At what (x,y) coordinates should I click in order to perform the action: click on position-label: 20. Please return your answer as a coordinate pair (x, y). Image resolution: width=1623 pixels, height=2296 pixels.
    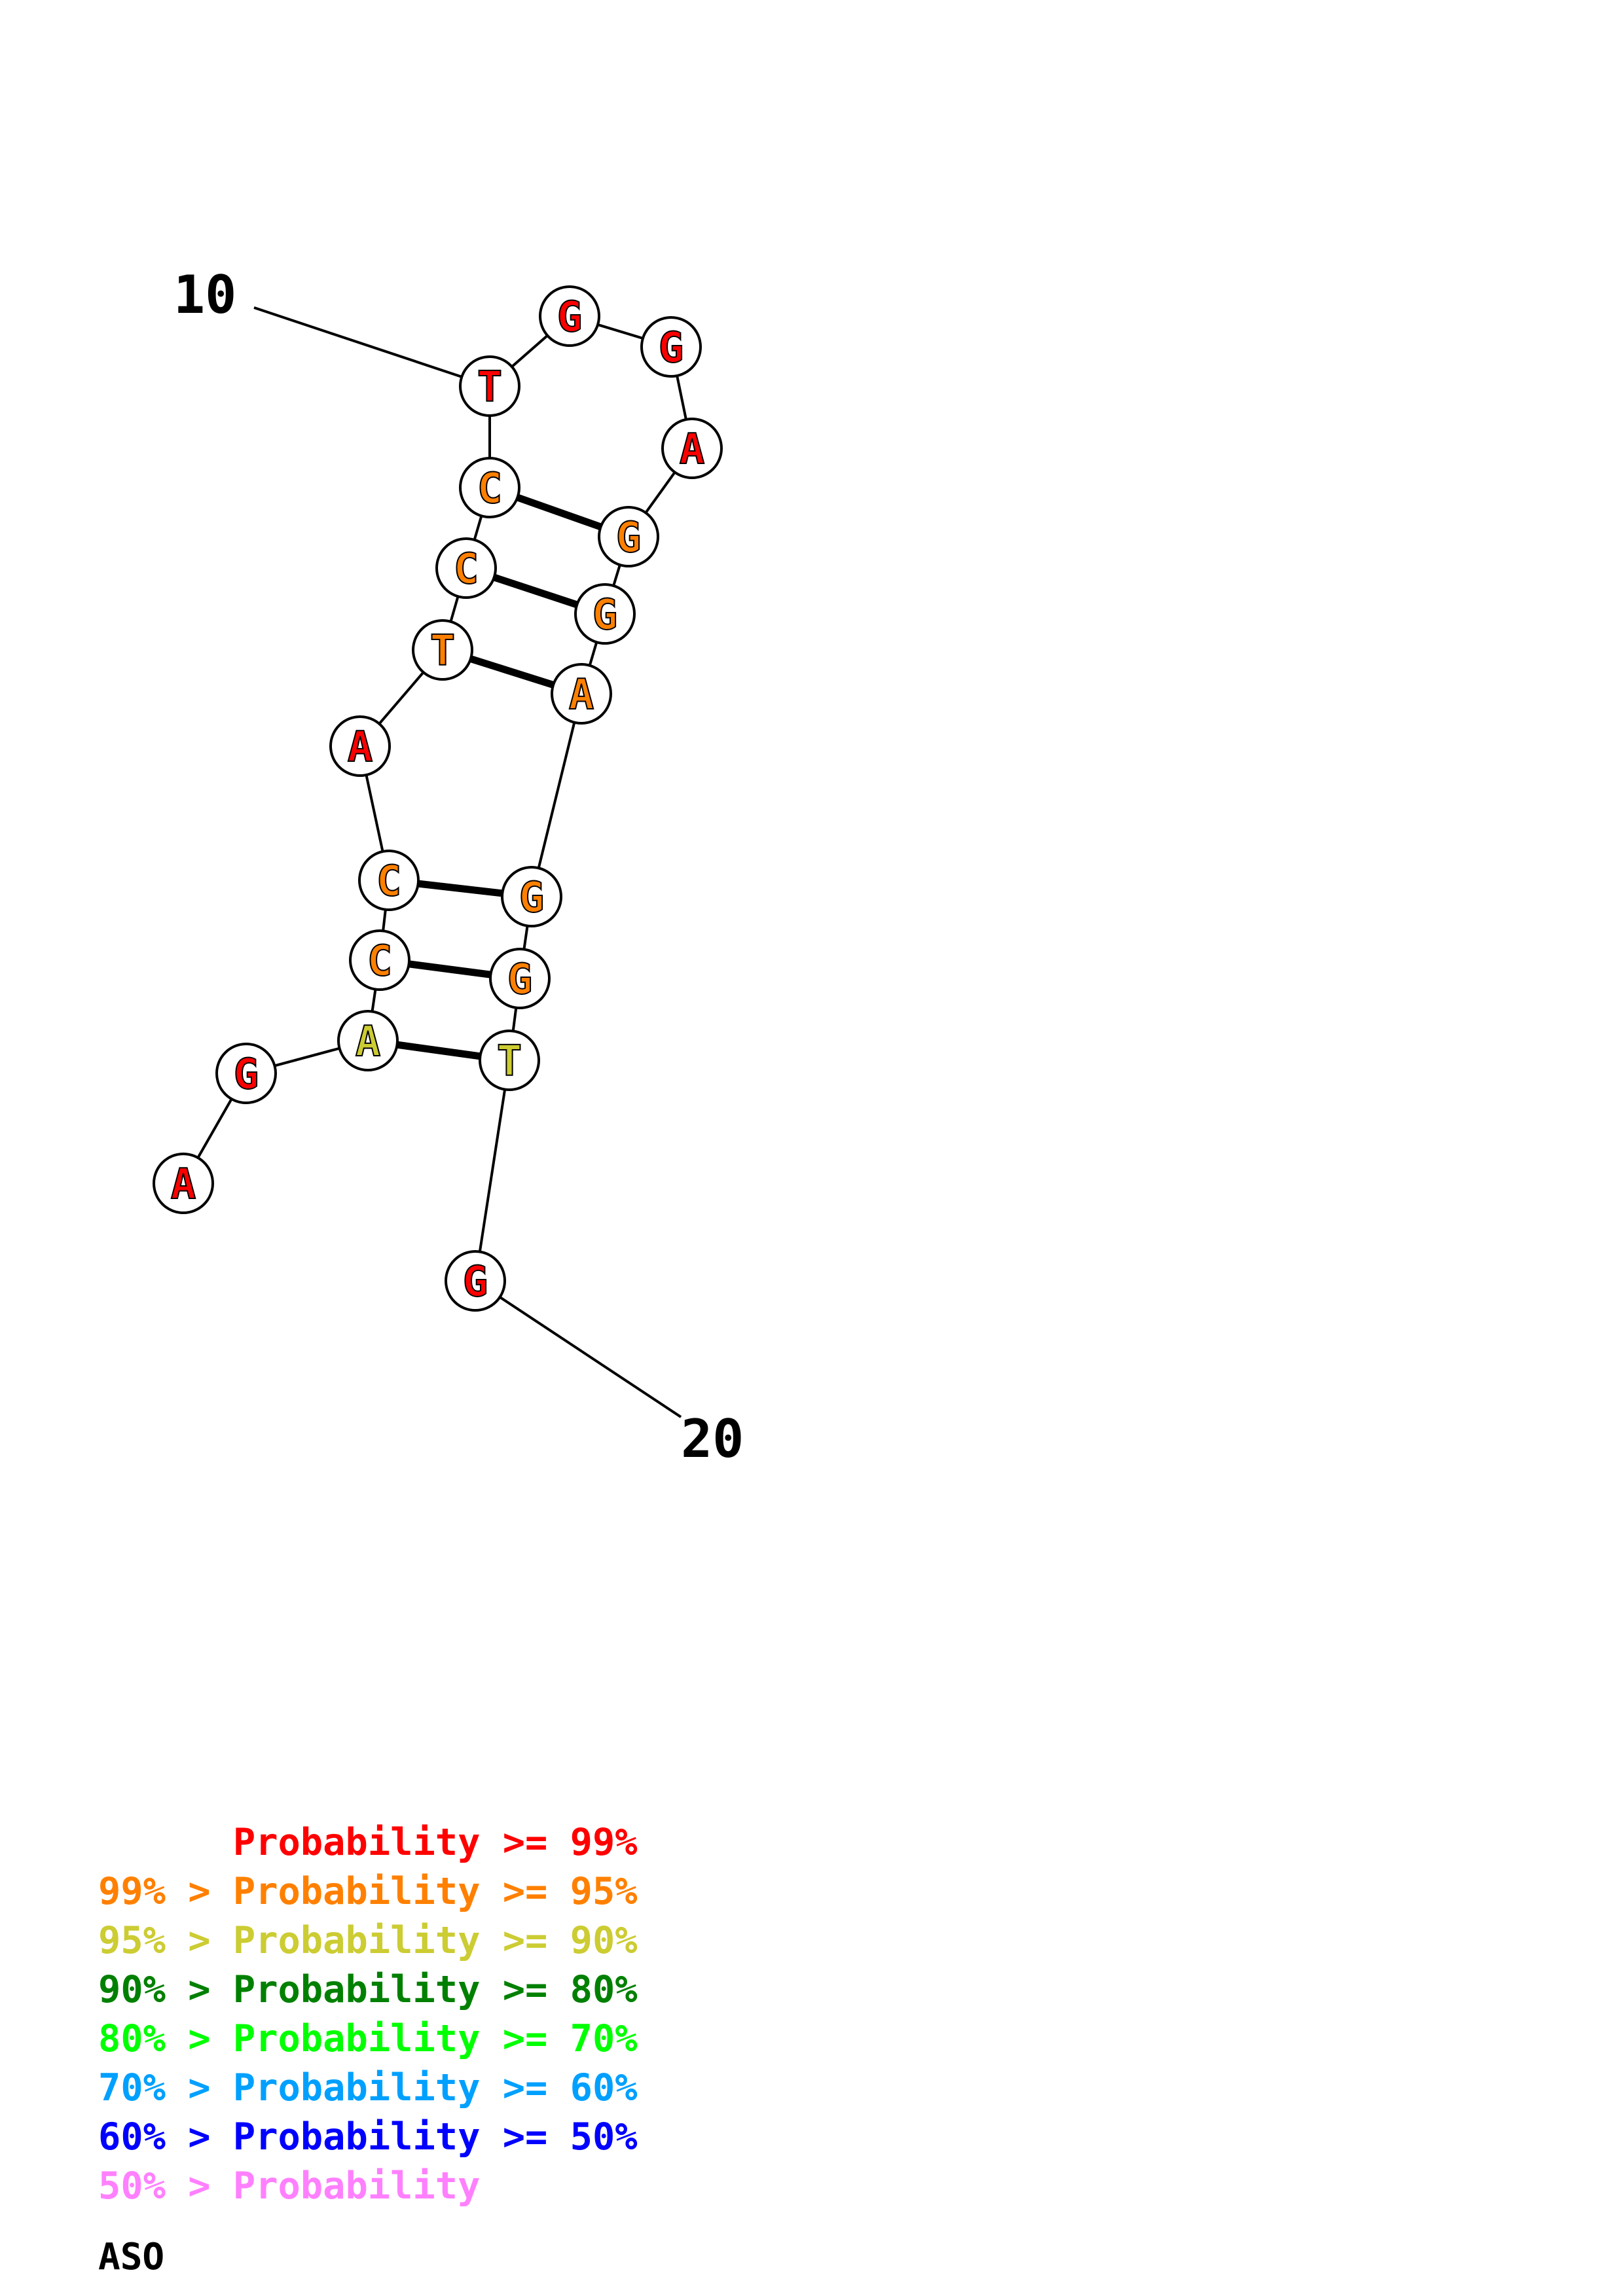
    Looking at the image, I should click on (712, 1438).